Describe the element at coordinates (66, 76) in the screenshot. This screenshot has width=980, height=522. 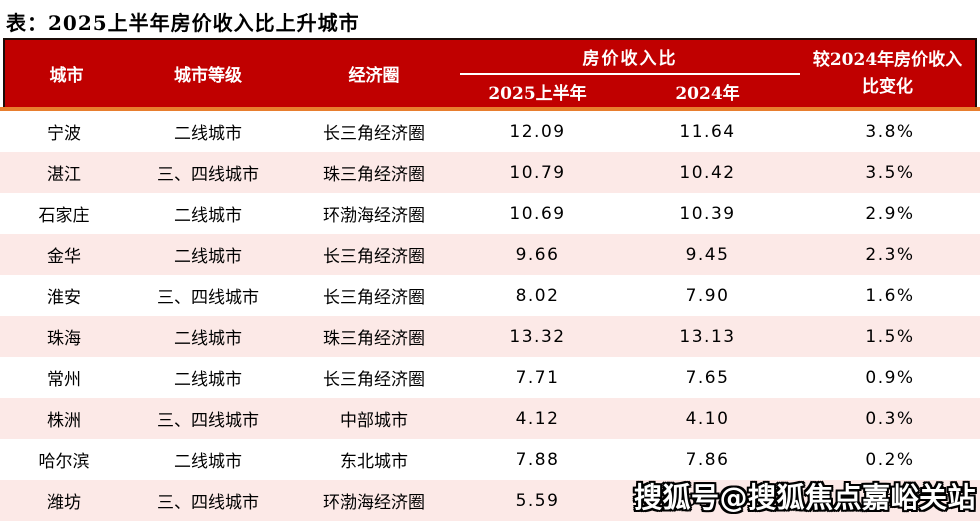
I see `header-city: 城市` at that location.